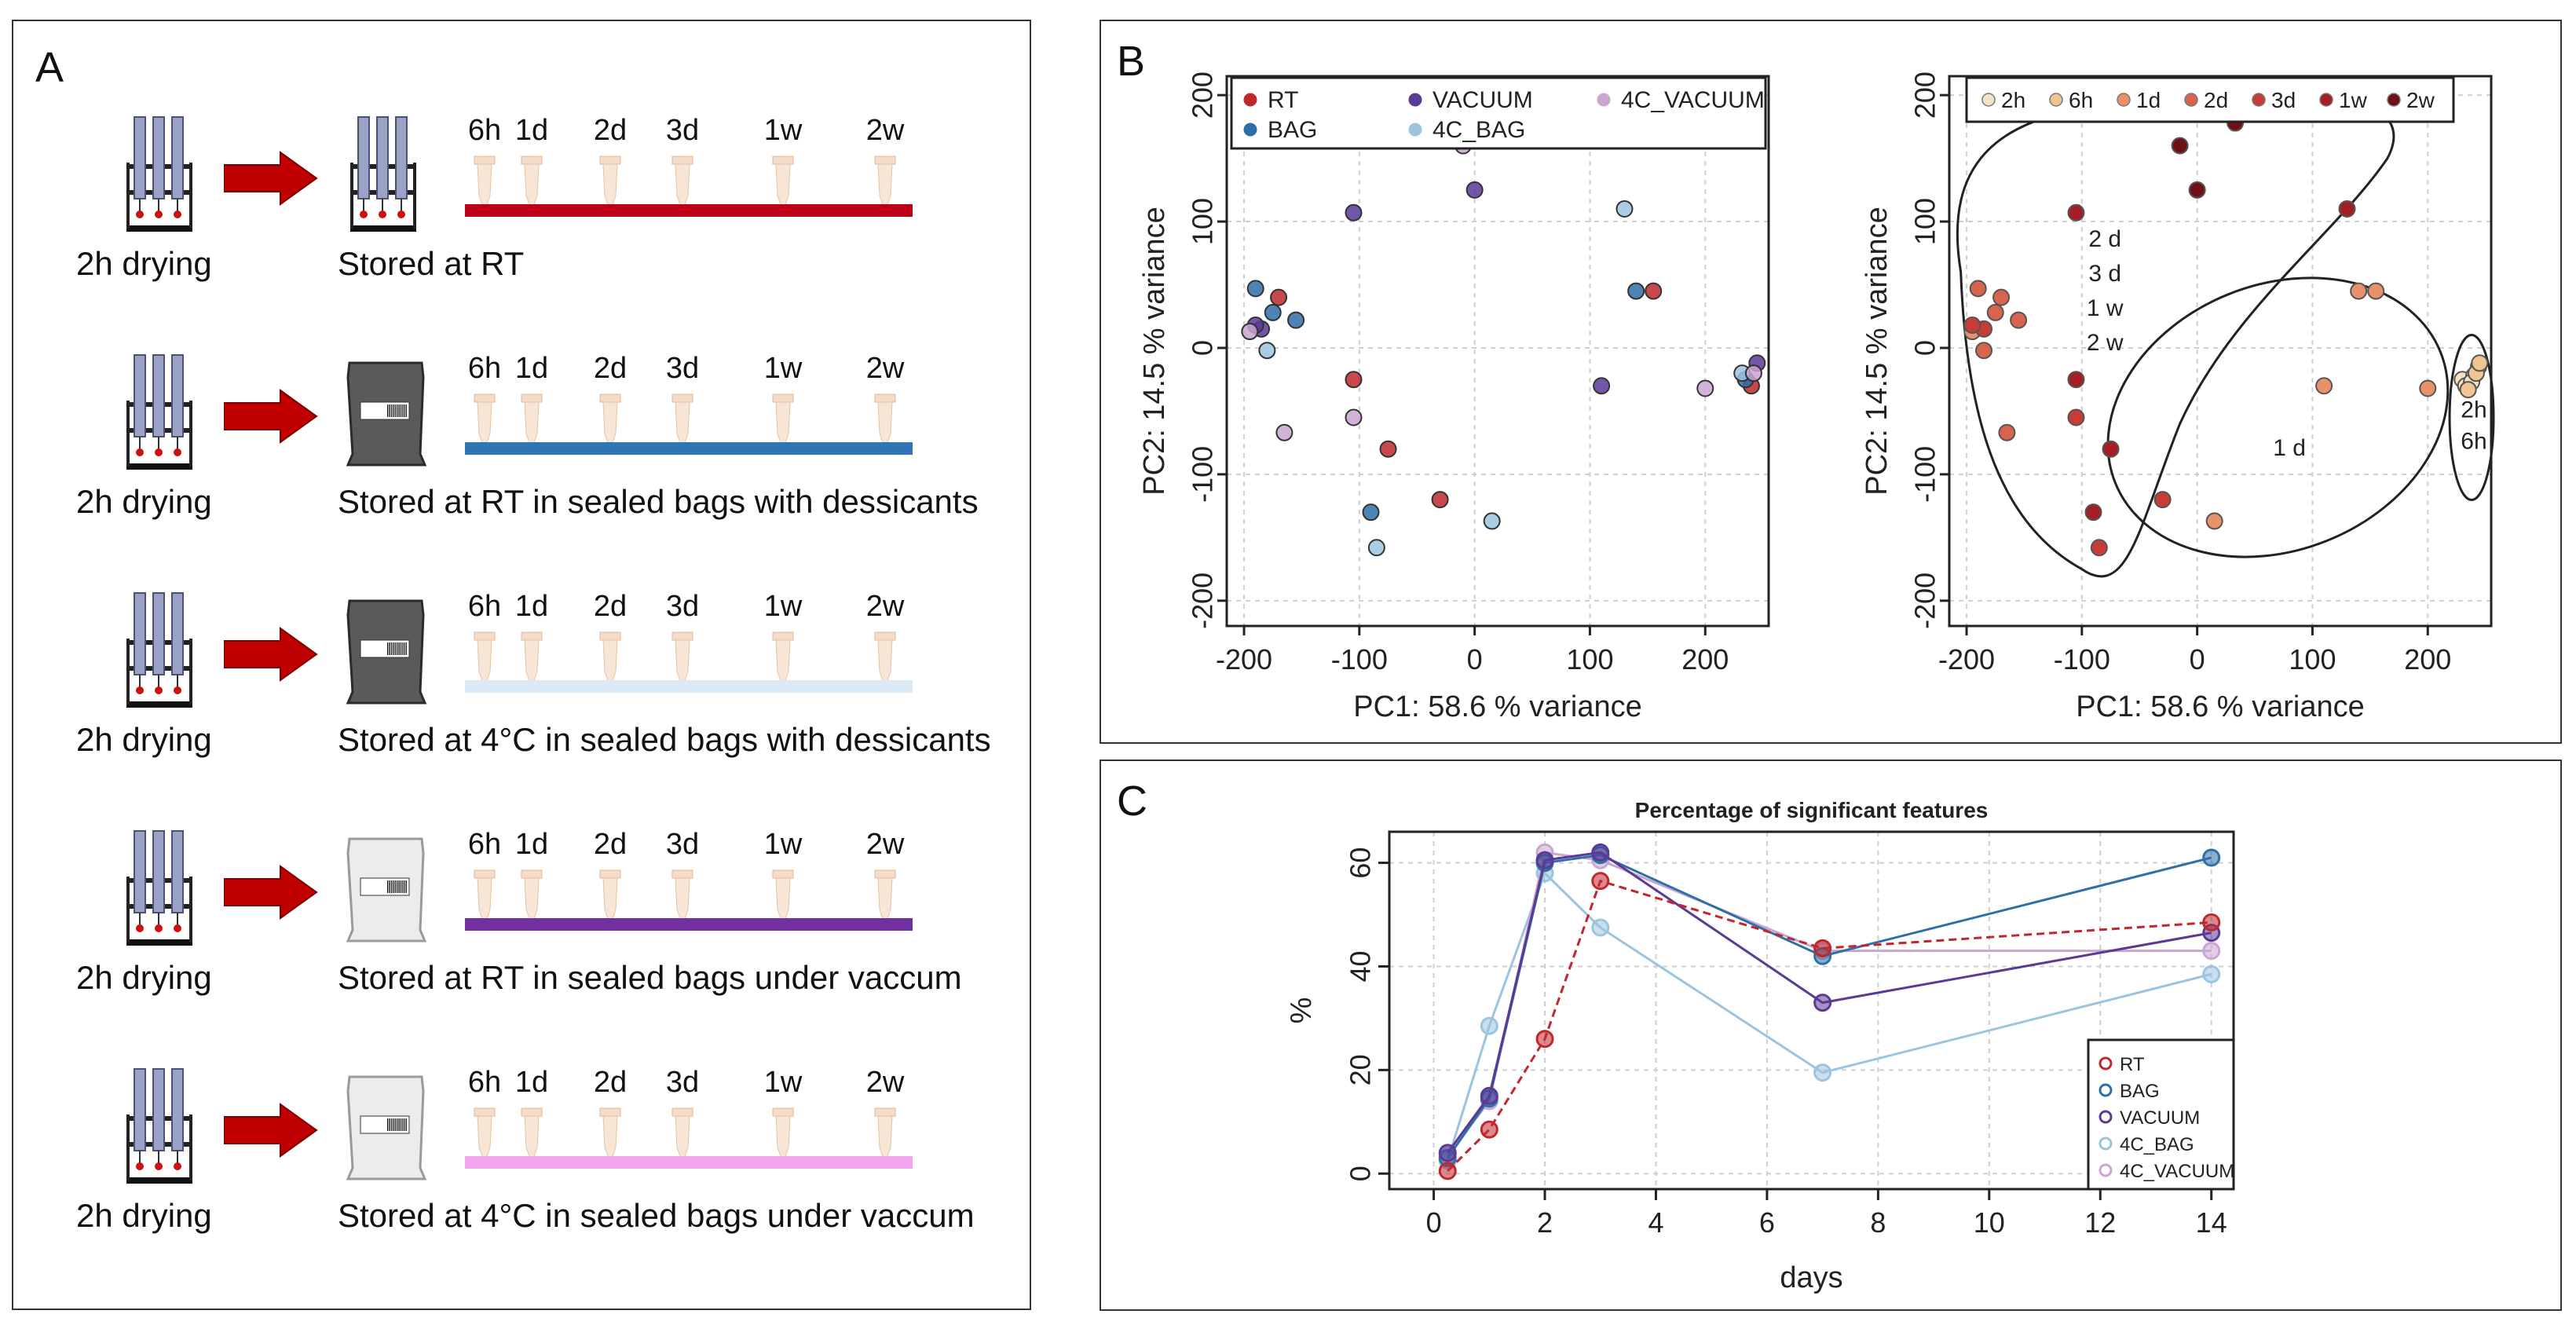 Image resolution: width=2576 pixels, height=1325 pixels. What do you see at coordinates (1371, 512) in the screenshot?
I see `data-point-bag` at bounding box center [1371, 512].